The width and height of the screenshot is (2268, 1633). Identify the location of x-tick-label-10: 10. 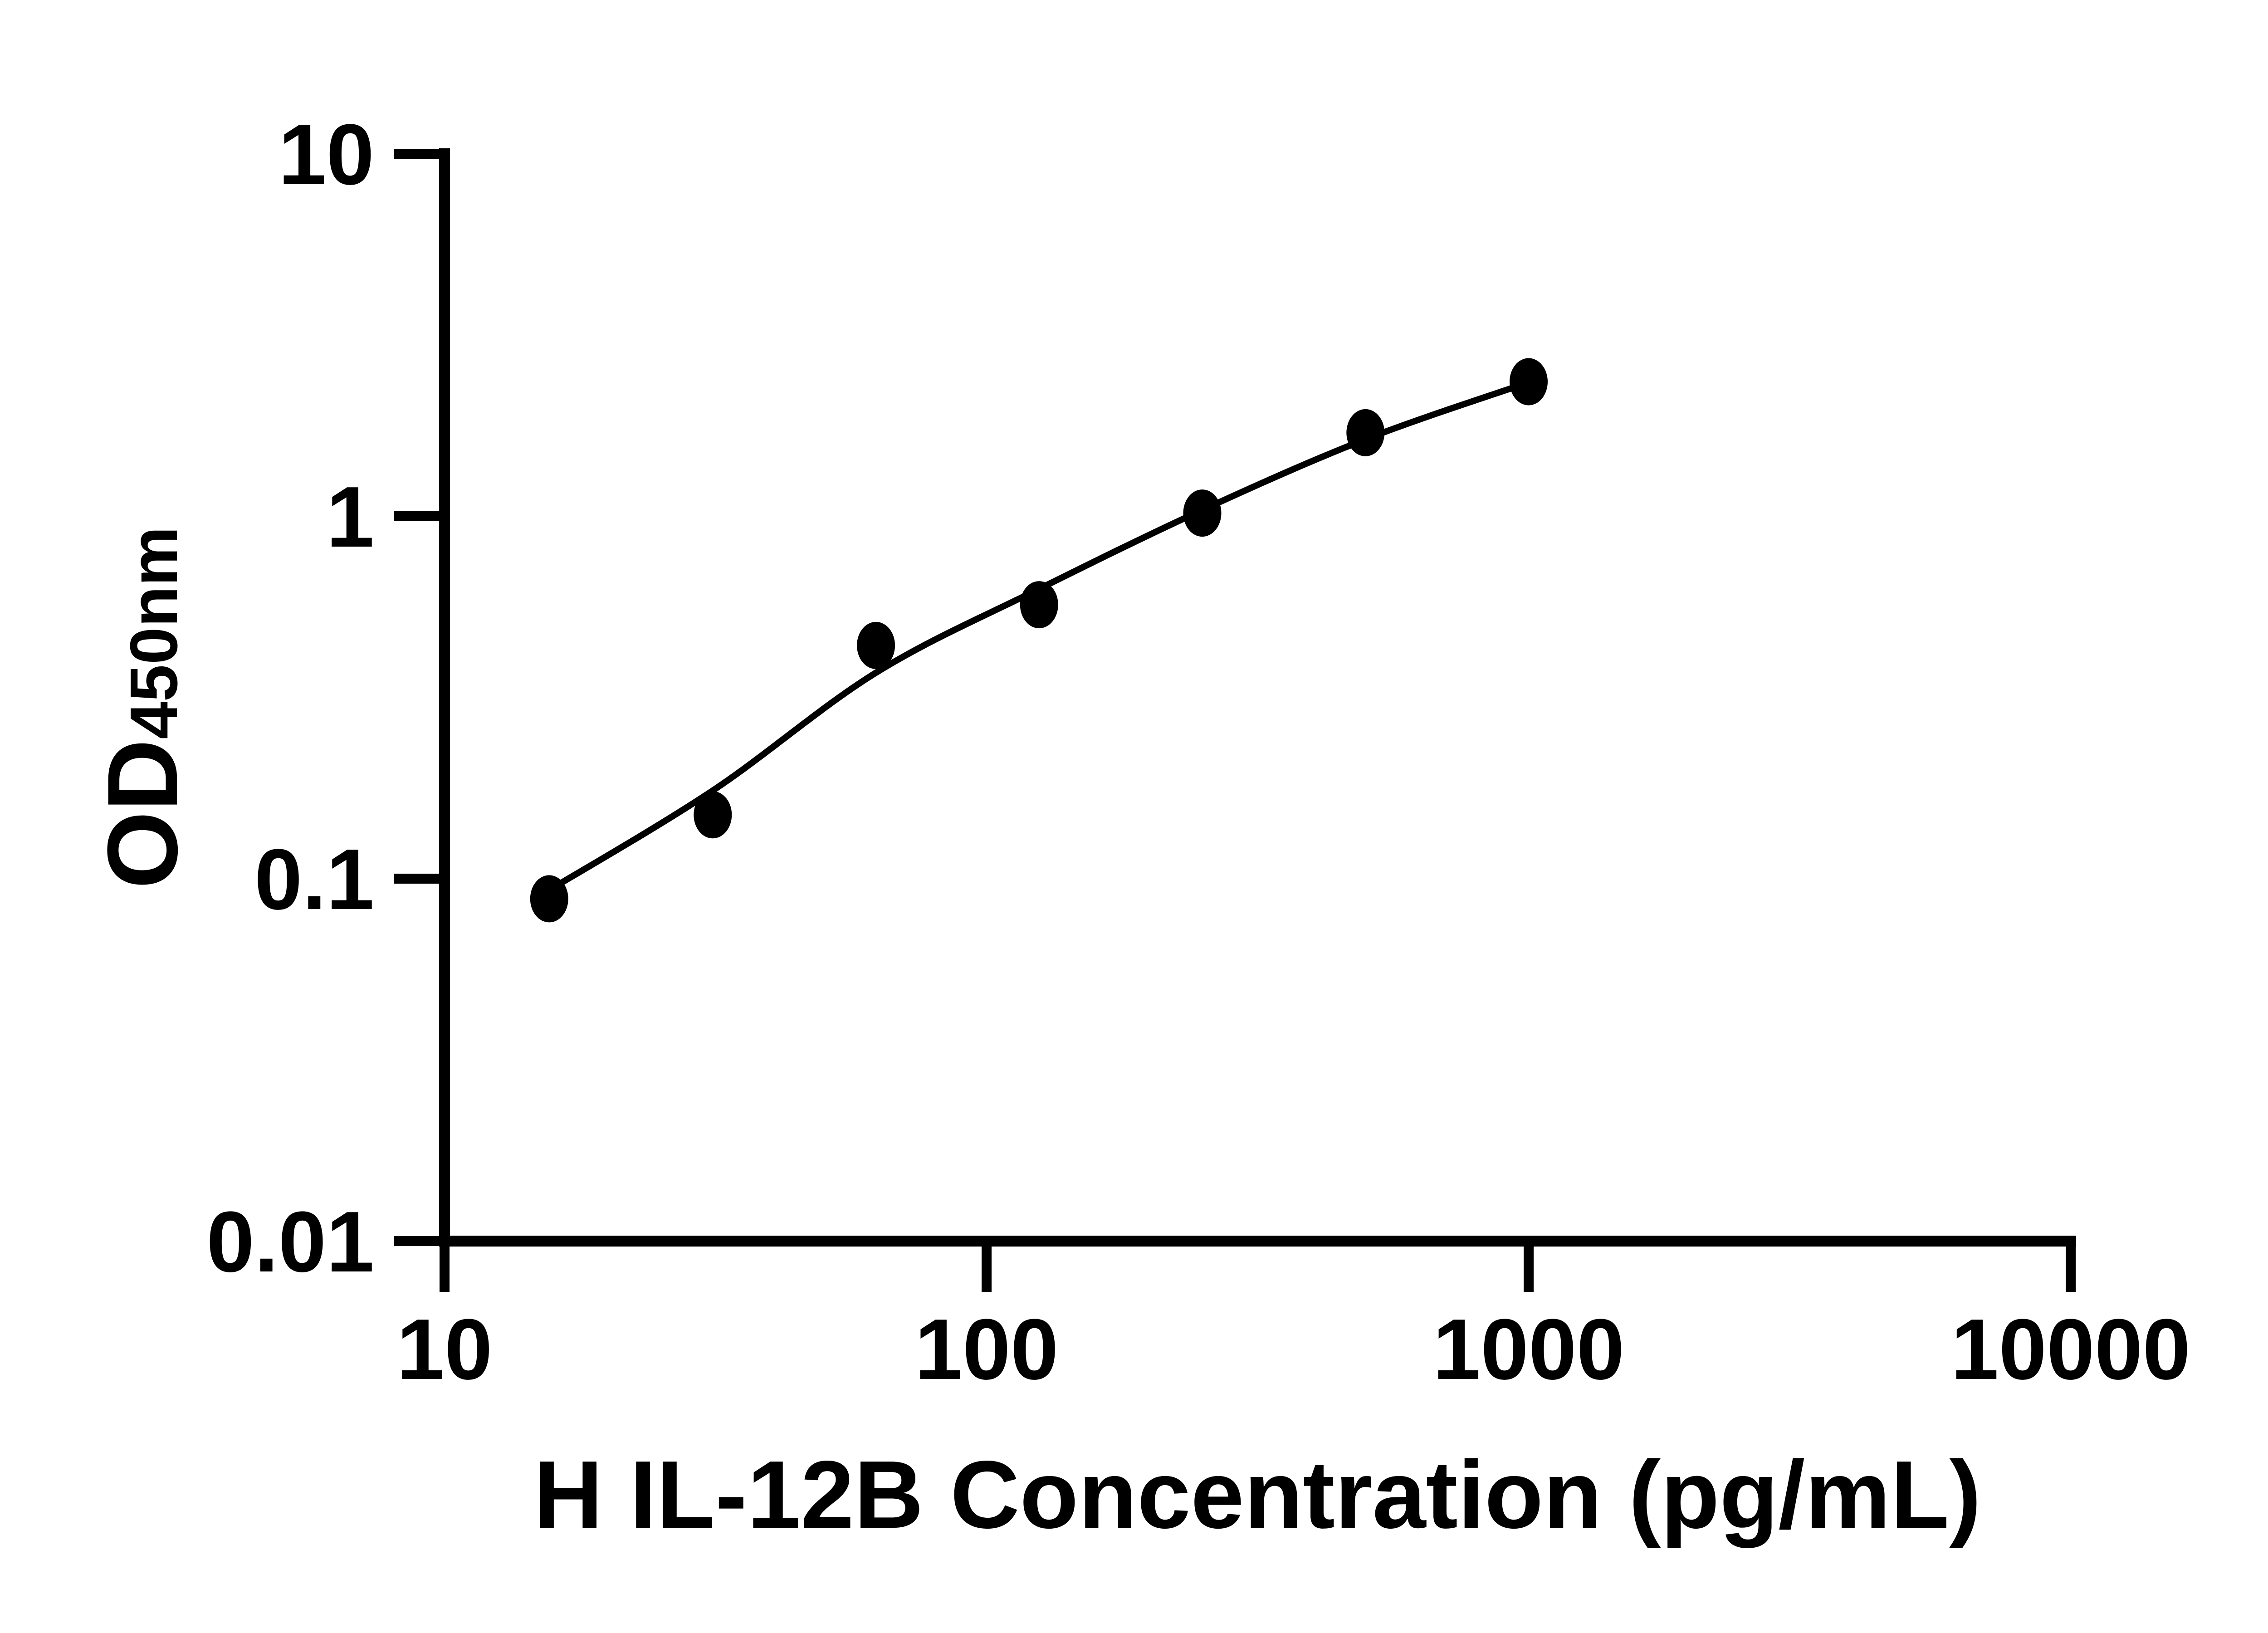
(444, 1349).